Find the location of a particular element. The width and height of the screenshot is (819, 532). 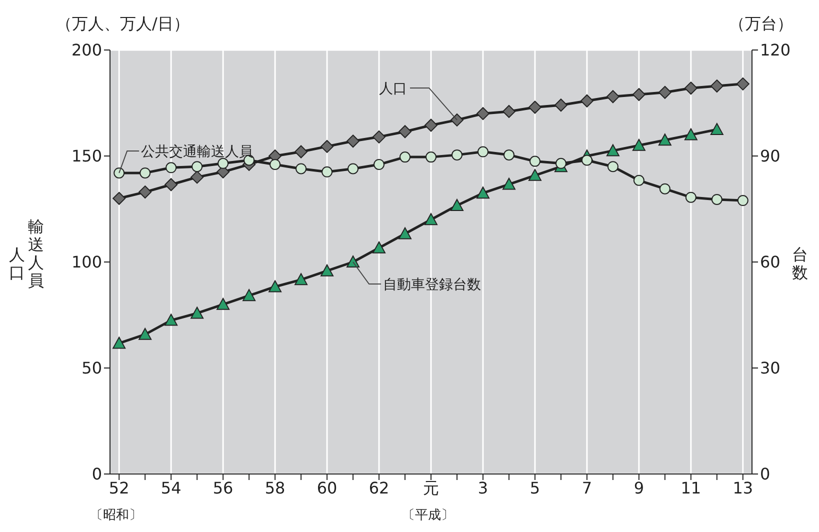

x-tick-label: 元 is located at coordinates (431, 488).